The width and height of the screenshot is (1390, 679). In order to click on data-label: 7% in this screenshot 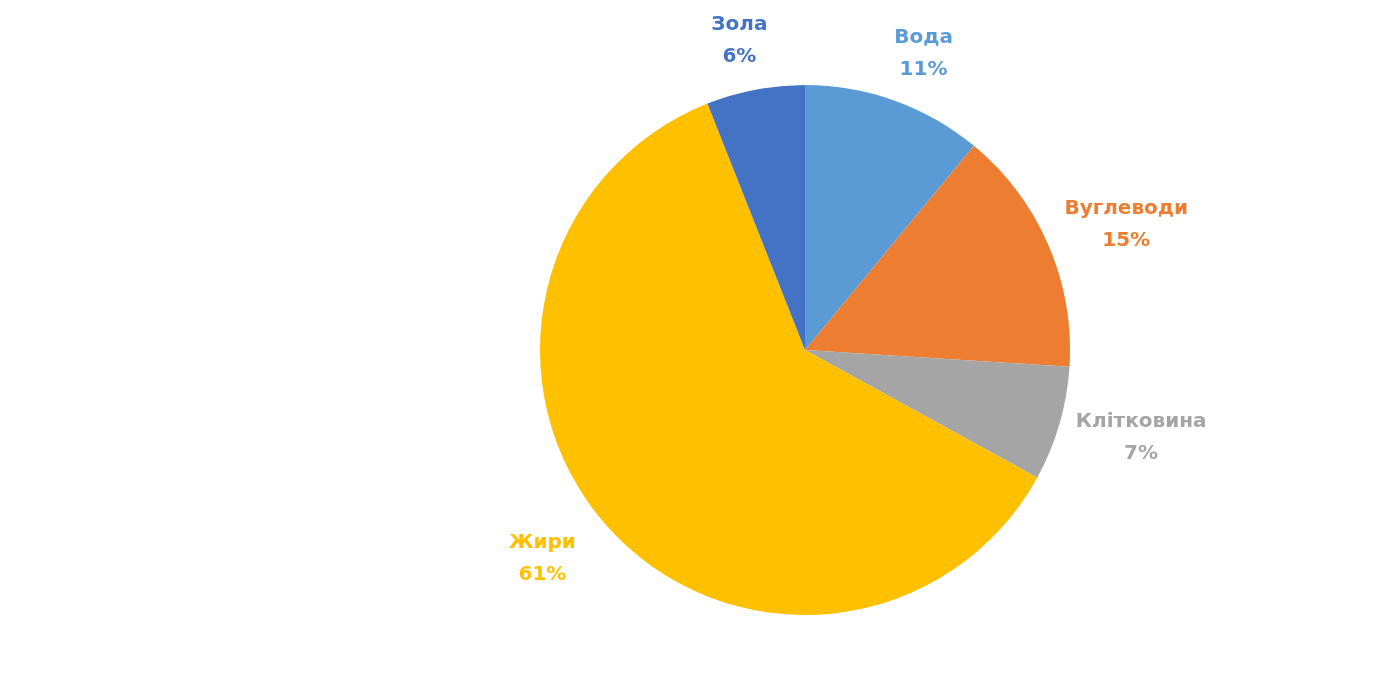, I will do `click(1141, 452)`.